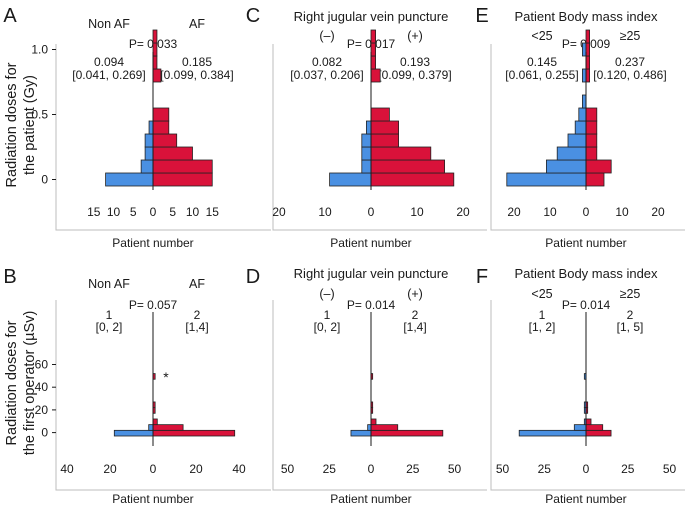  I want to click on panel-letter: E, so click(481, 16).